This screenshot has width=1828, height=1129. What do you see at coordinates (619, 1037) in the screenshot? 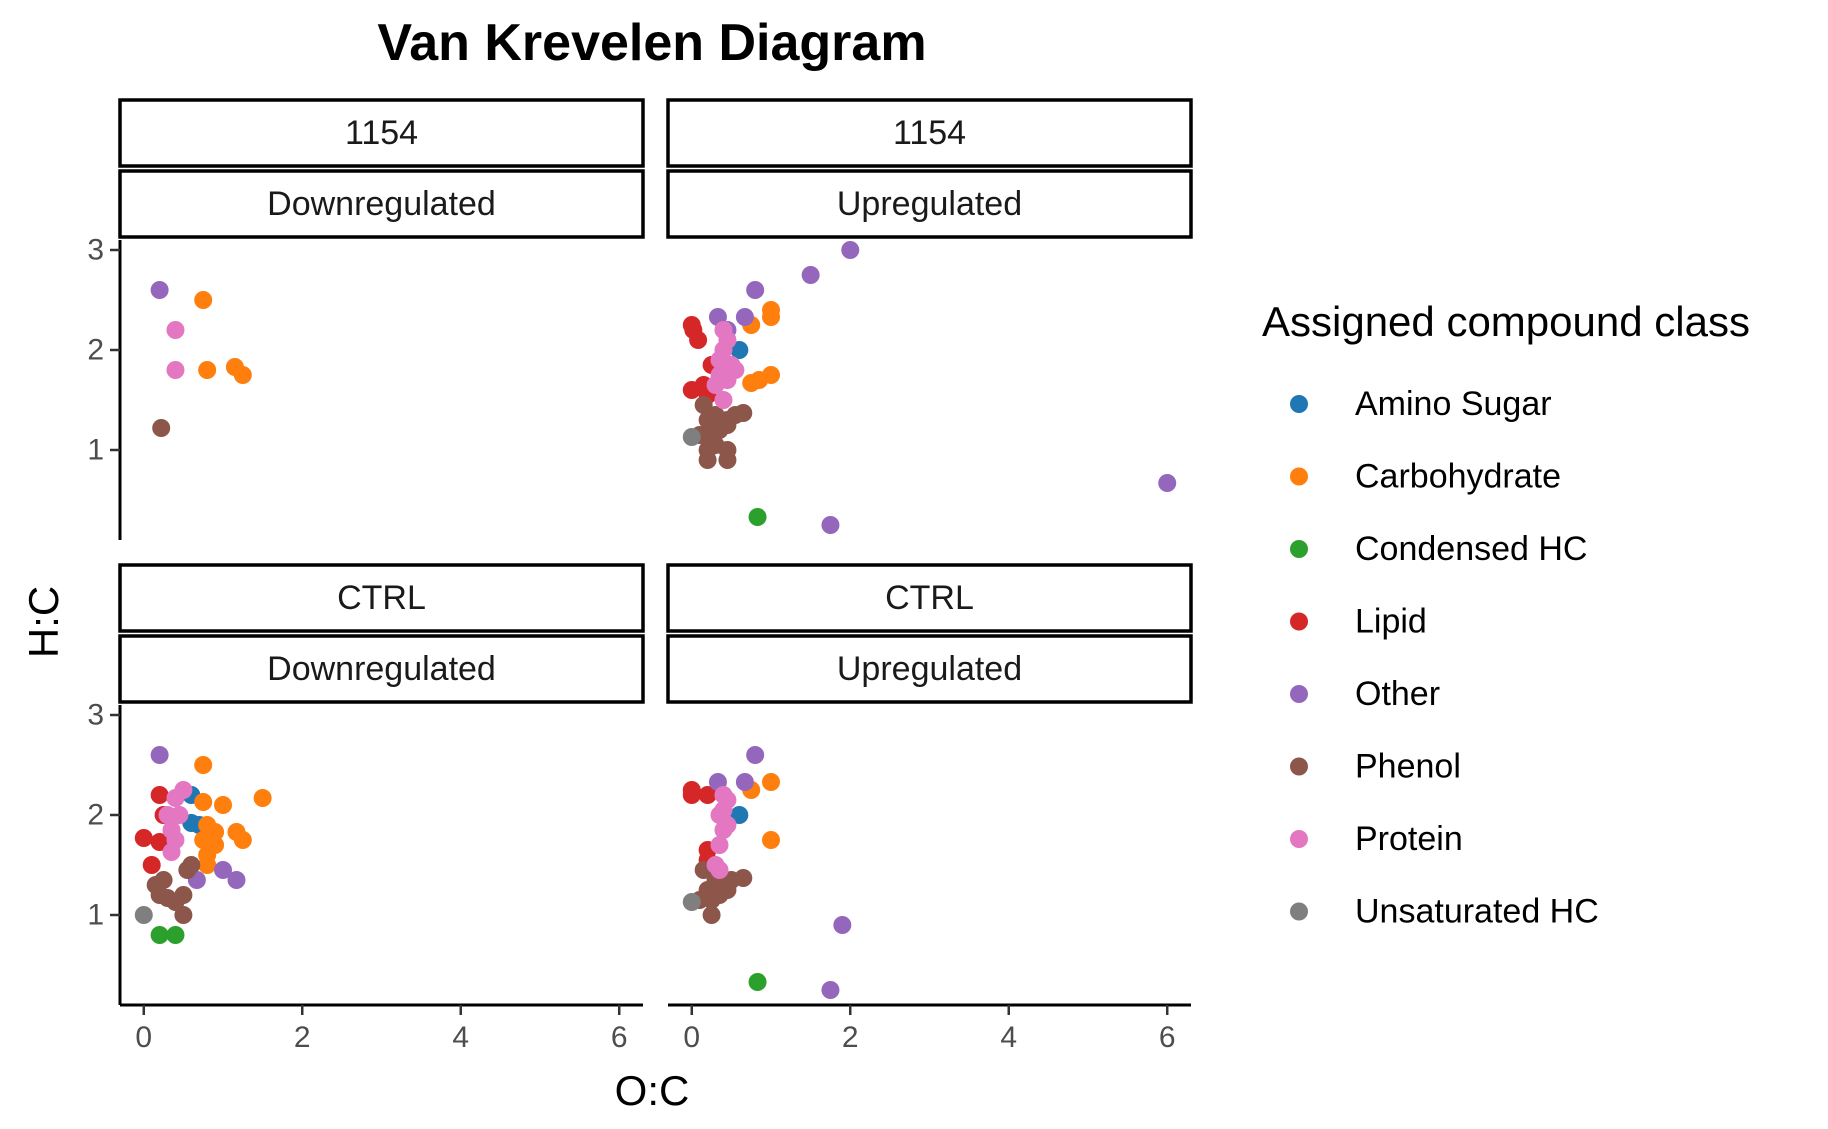
I see `x-tick-label: 6` at bounding box center [619, 1037].